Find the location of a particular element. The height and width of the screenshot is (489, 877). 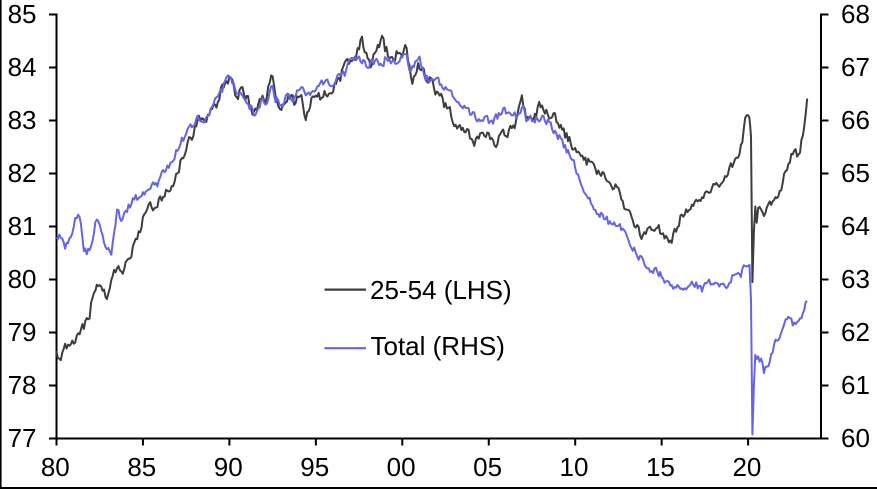

svg-text: 61 is located at coordinates (855, 385).